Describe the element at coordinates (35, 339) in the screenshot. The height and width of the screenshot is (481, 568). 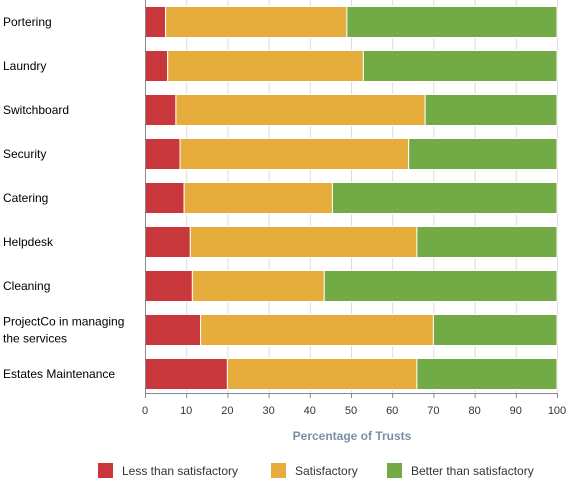
I see `category-label: the services` at that location.